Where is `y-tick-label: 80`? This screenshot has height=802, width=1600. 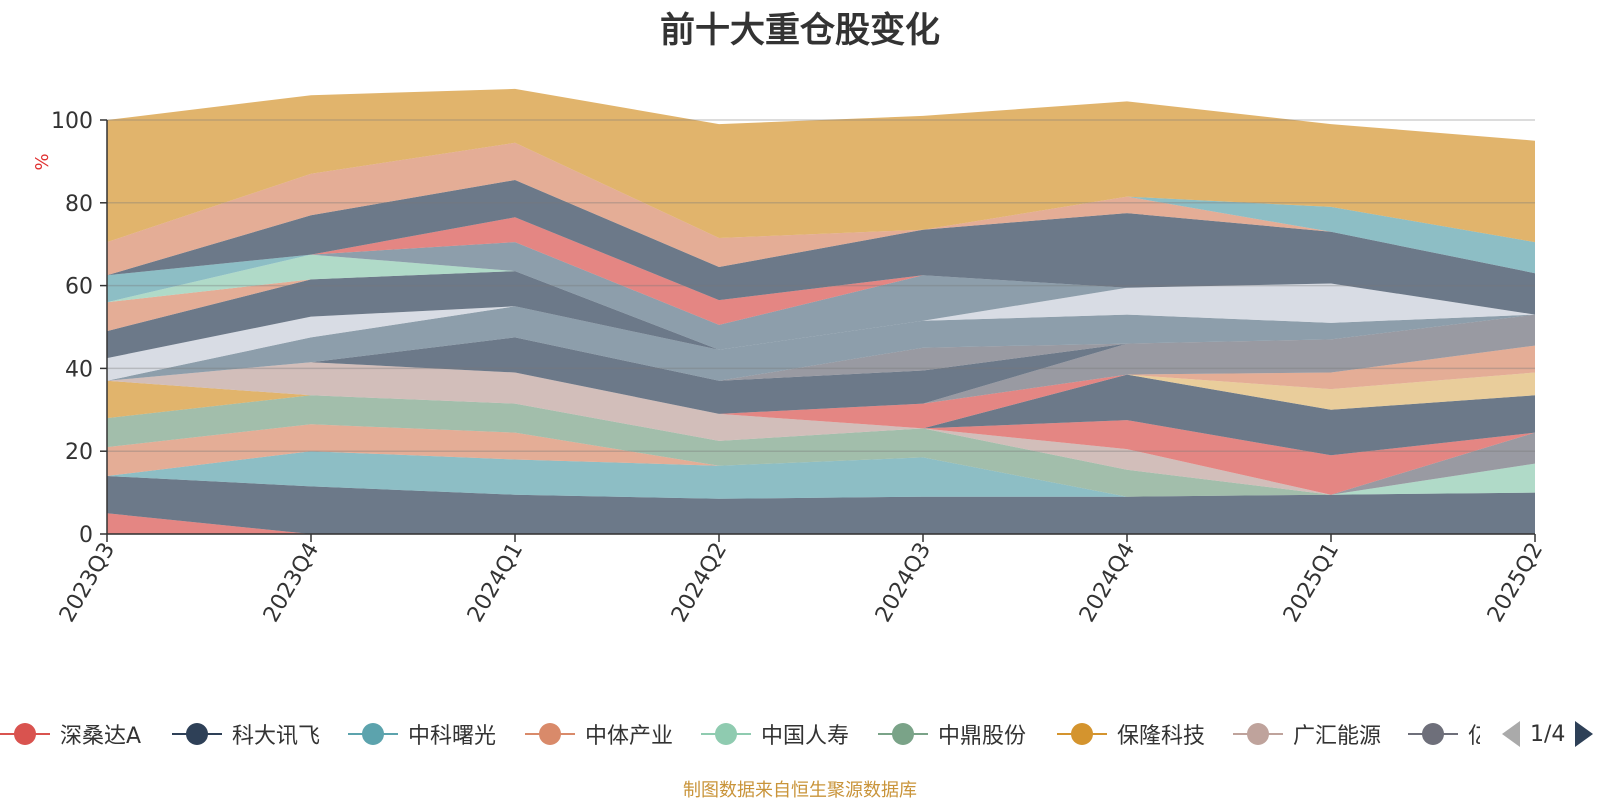 y-tick-label: 80 is located at coordinates (79, 204).